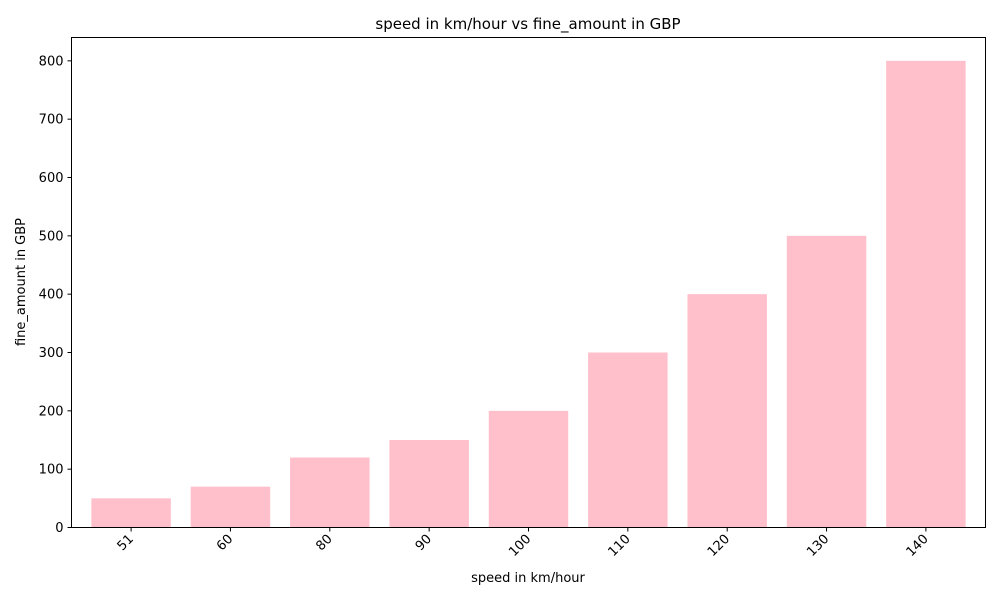  Describe the element at coordinates (21, 282) in the screenshot. I see `y-axis-label: fine_amount in GBP` at that location.